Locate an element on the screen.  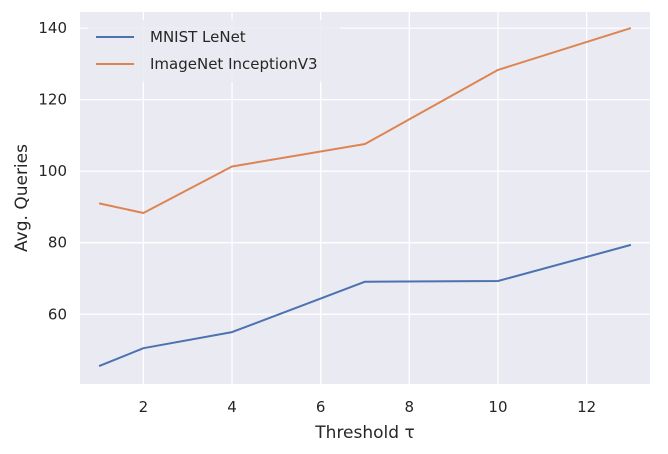
x-tick-label: 4 is located at coordinates (232, 407).